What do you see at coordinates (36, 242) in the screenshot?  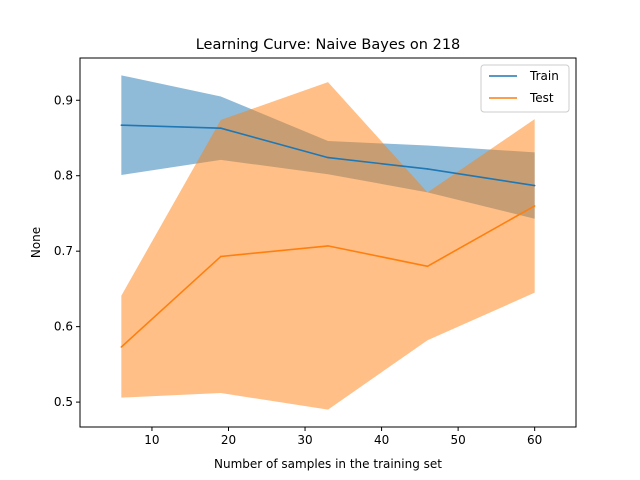 I see `y-axis-label: None` at bounding box center [36, 242].